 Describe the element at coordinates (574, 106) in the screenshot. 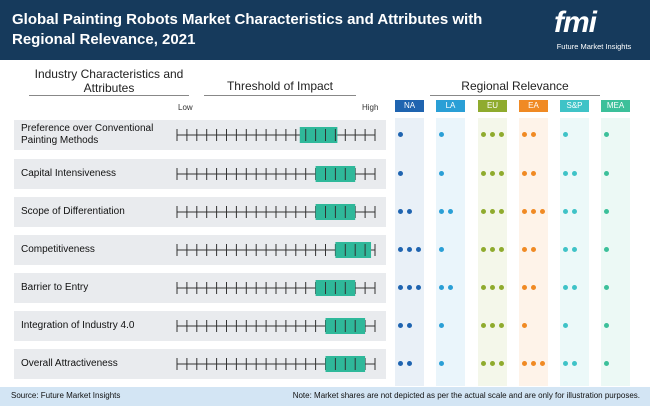

I see `region-header: S&P` at that location.